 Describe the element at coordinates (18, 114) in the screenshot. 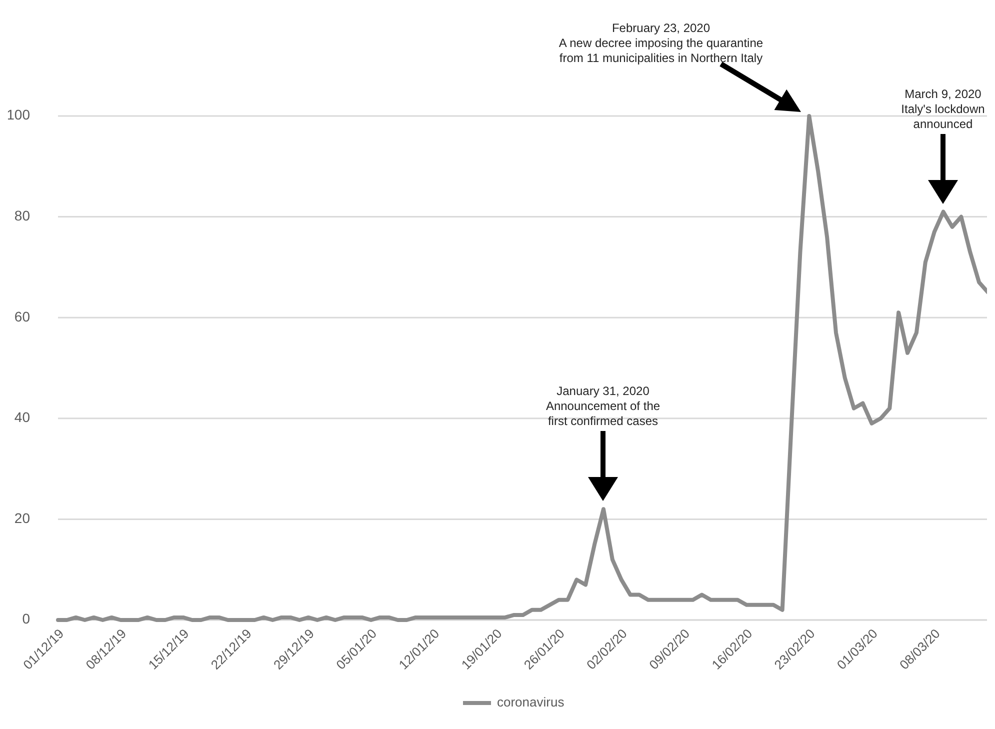

I see `y-tick-label: 100` at that location.